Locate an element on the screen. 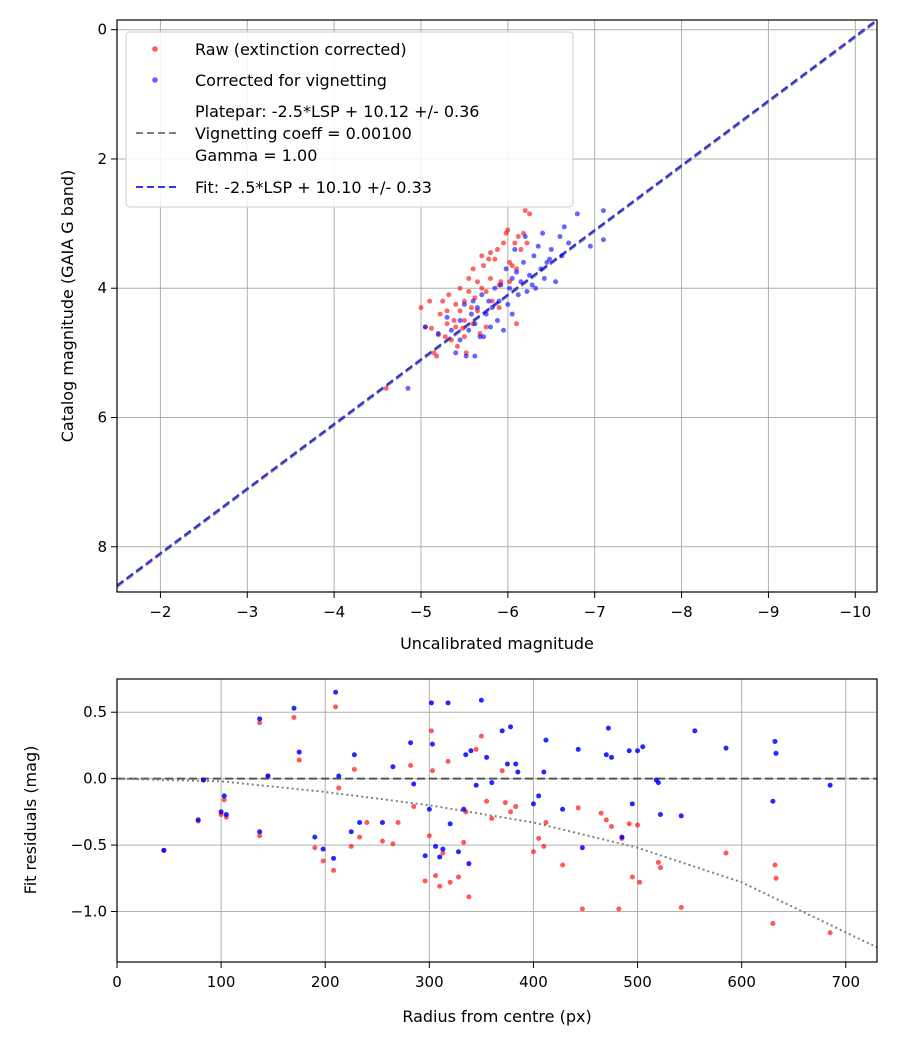 This screenshot has height=1050, width=900. top-x-tick-label: −2 is located at coordinates (160, 612).